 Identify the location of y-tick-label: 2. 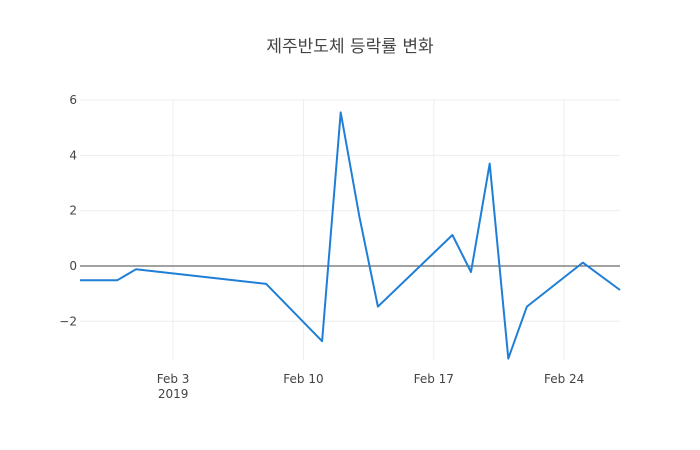
(73, 211).